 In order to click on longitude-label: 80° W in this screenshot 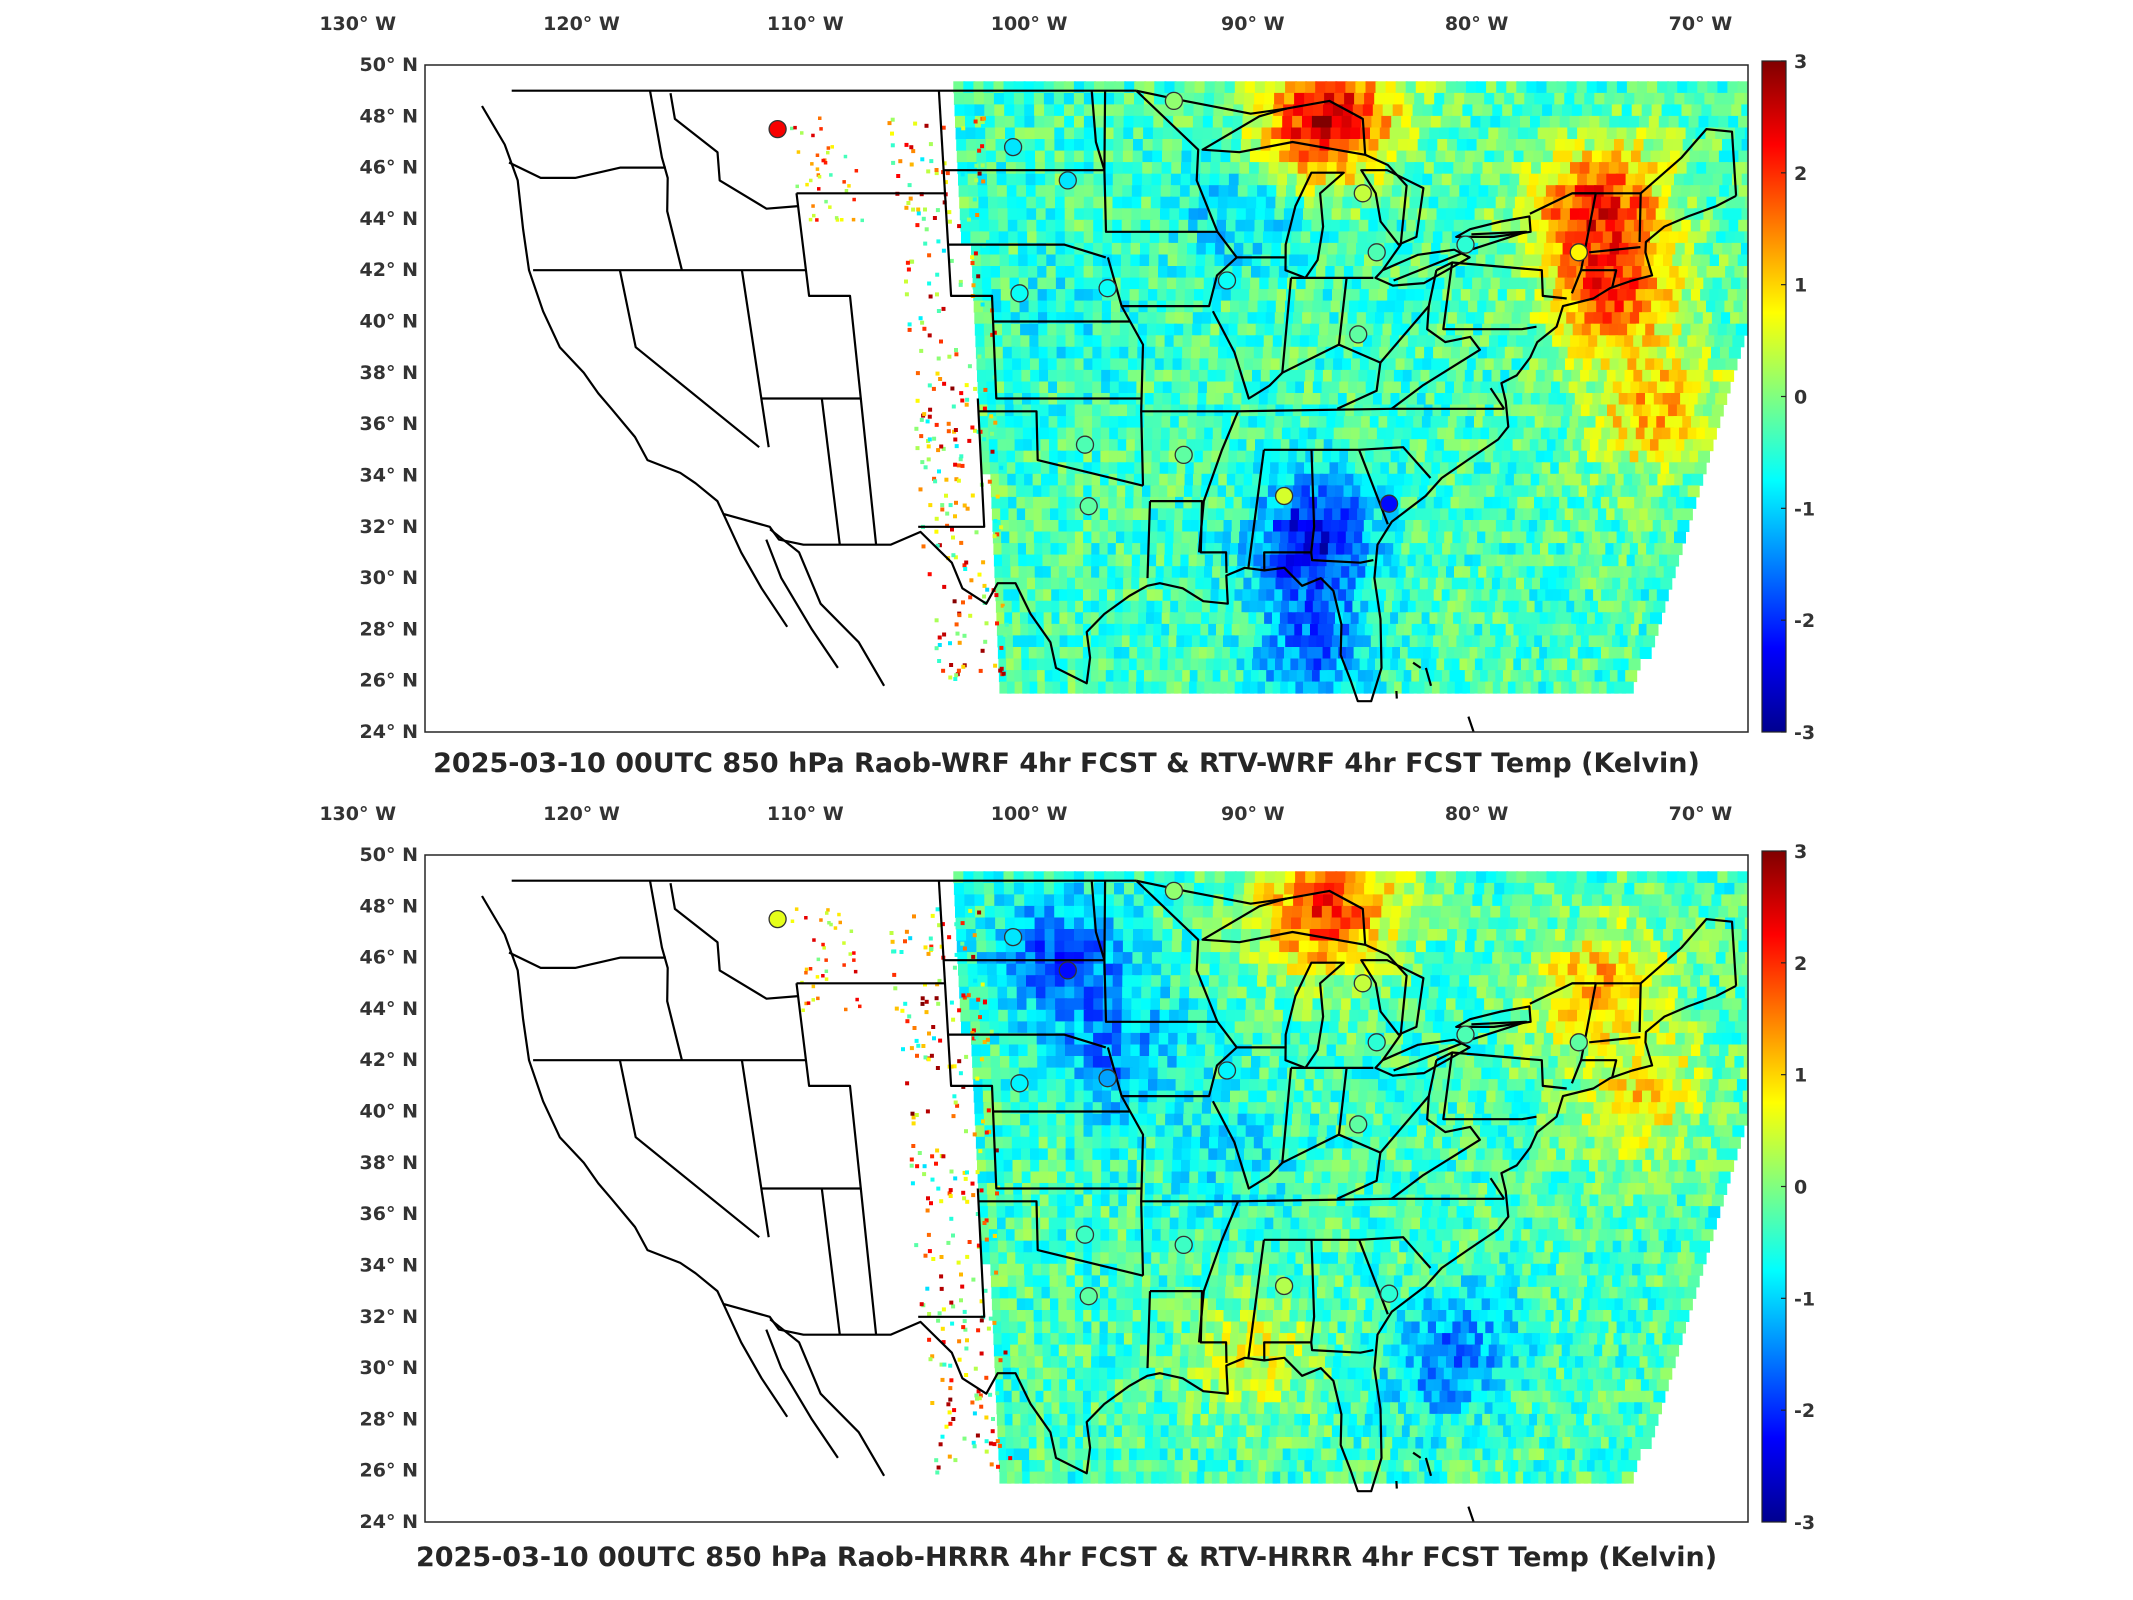, I will do `click(1477, 24)`.